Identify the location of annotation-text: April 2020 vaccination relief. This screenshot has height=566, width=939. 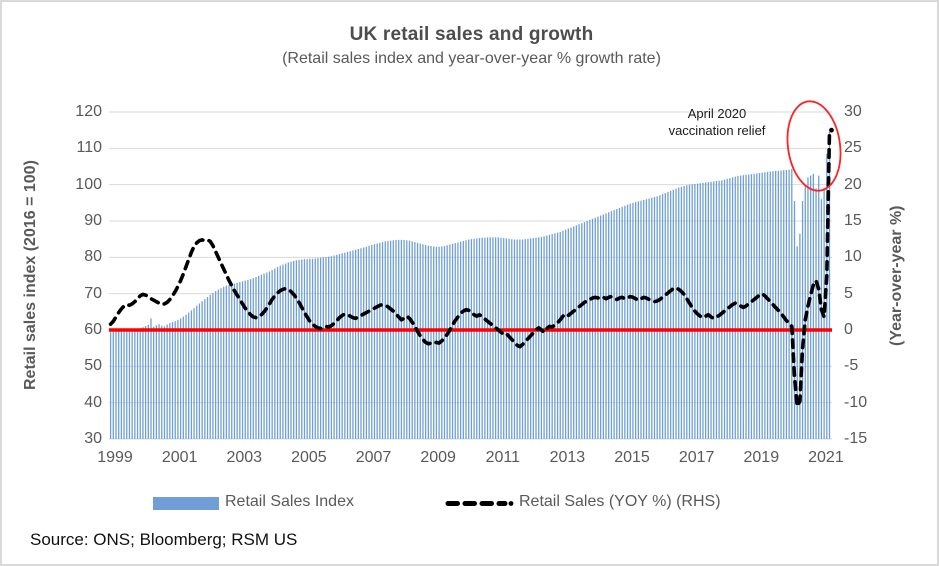
(717, 122).